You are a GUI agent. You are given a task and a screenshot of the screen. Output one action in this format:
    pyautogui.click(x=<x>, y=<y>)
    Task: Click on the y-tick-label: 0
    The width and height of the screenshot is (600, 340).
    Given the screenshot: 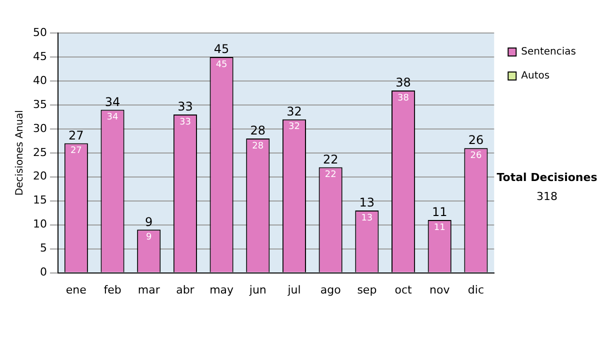 What is the action you would take?
    pyautogui.click(x=43, y=272)
    